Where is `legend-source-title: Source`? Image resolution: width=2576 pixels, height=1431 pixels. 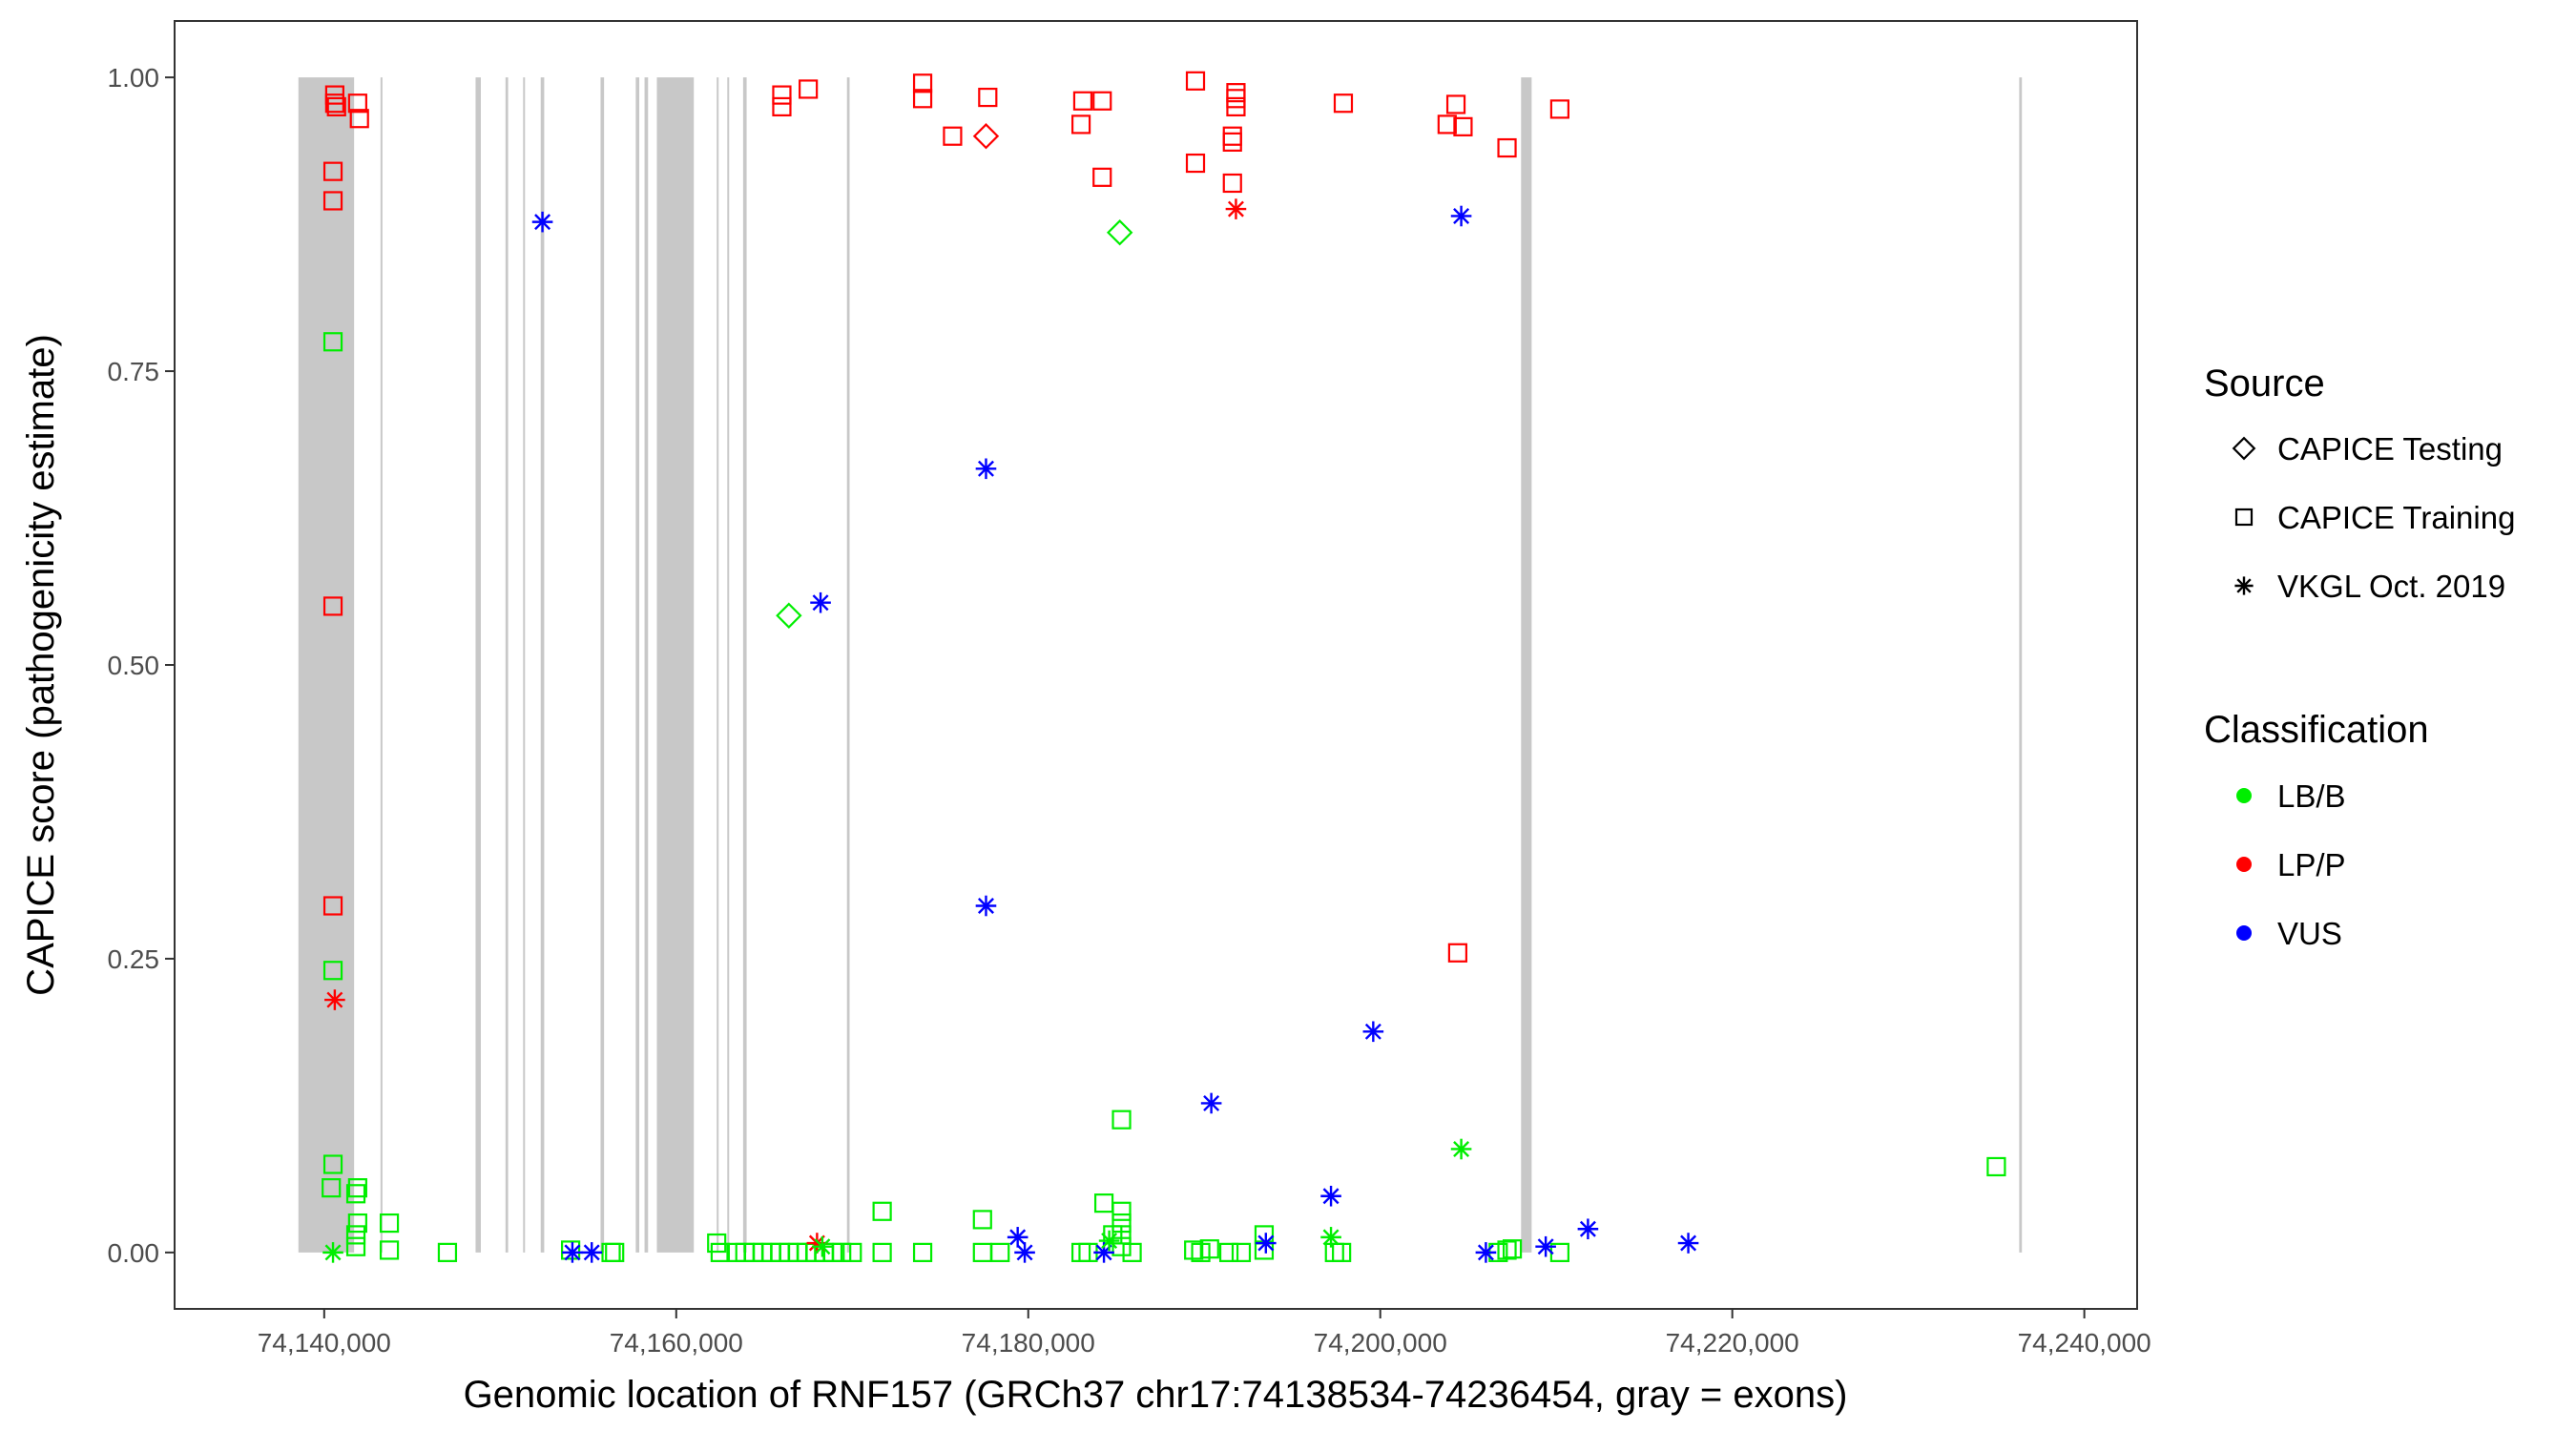 legend-source-title: Source is located at coordinates (2264, 383).